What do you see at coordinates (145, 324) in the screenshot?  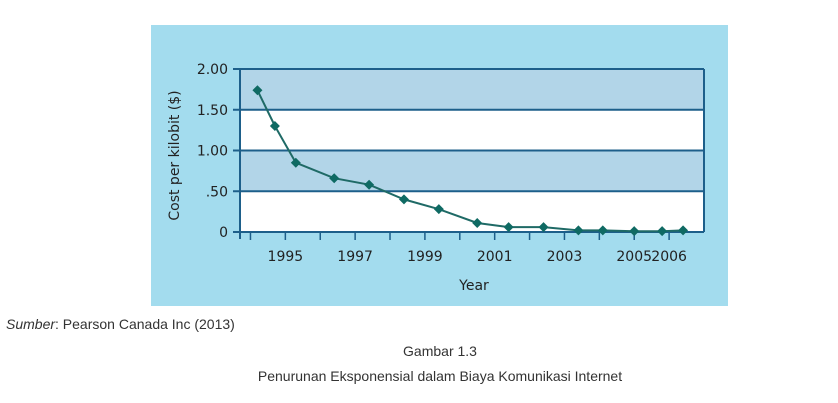 I see `source-text: : Pearson Canada Inc (2013)` at bounding box center [145, 324].